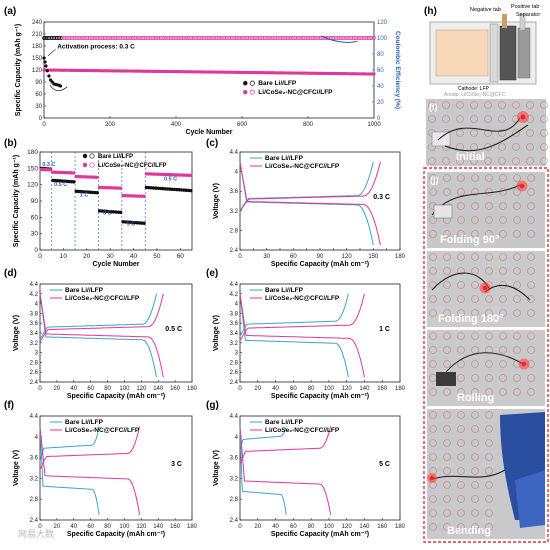 The image size is (550, 550). What do you see at coordinates (234, 314) in the screenshot?
I see `y-tick-label: 3.8` at bounding box center [234, 314].